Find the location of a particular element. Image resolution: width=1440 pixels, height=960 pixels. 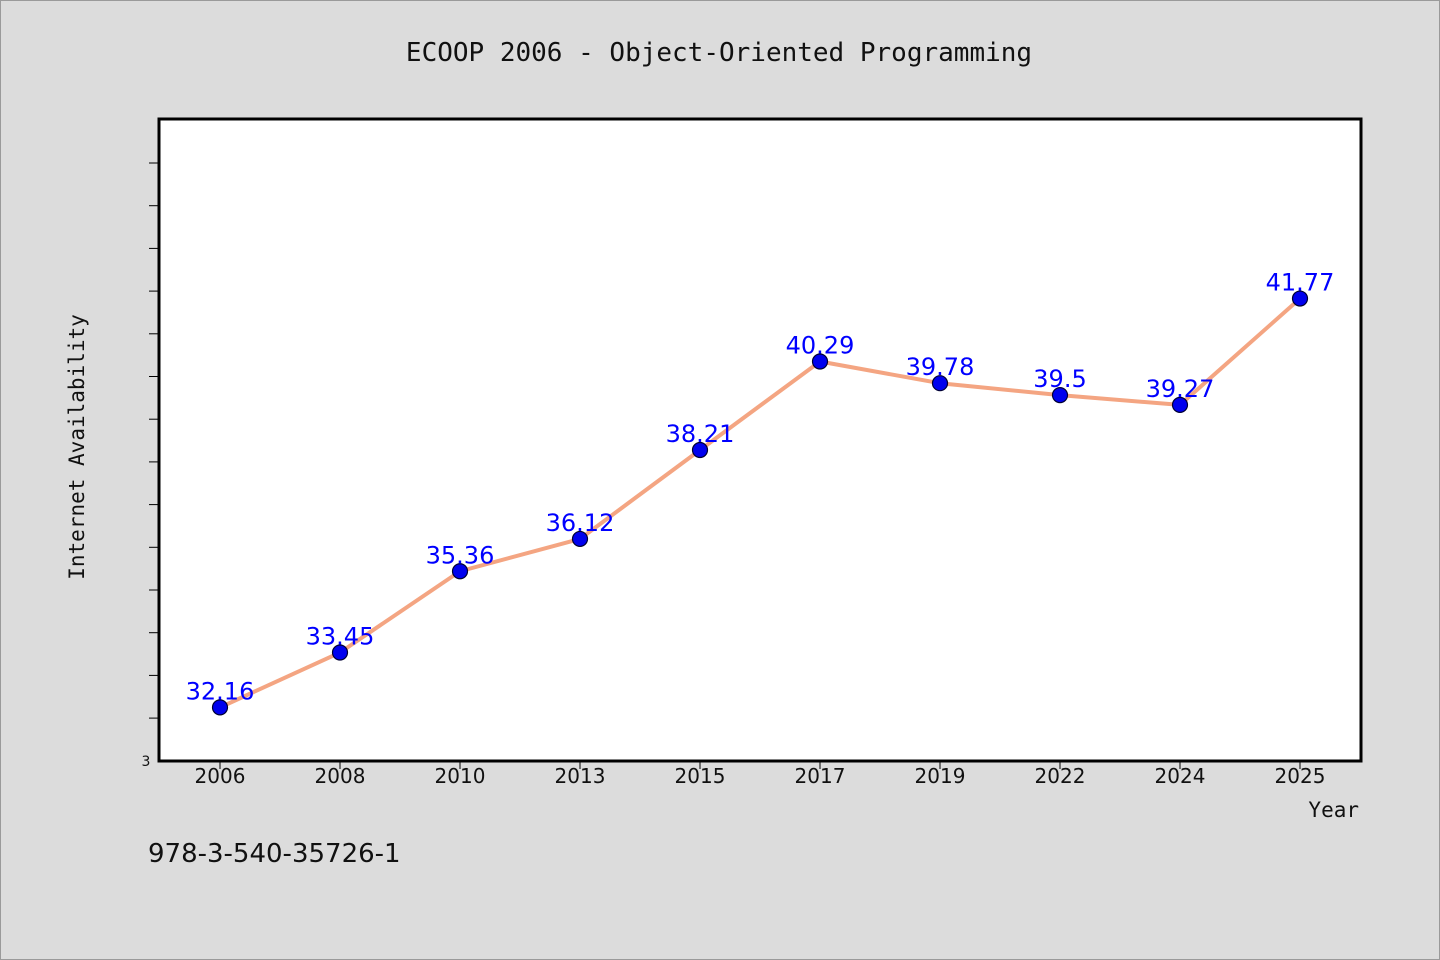

x-tick-label: 2015 is located at coordinates (700, 776).